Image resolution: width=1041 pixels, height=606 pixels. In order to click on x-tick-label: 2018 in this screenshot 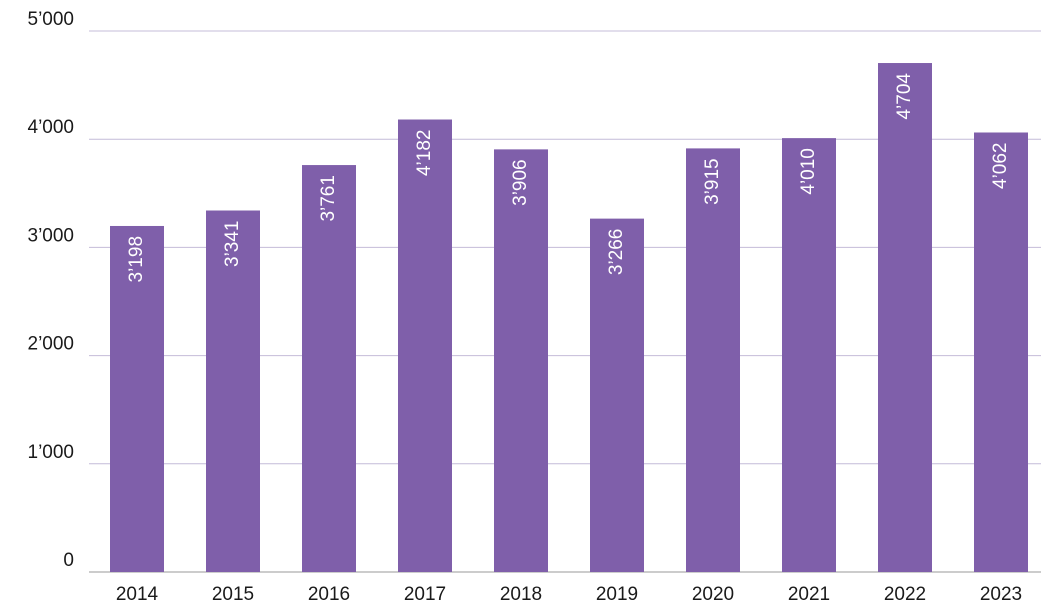, I will do `click(521, 594)`.